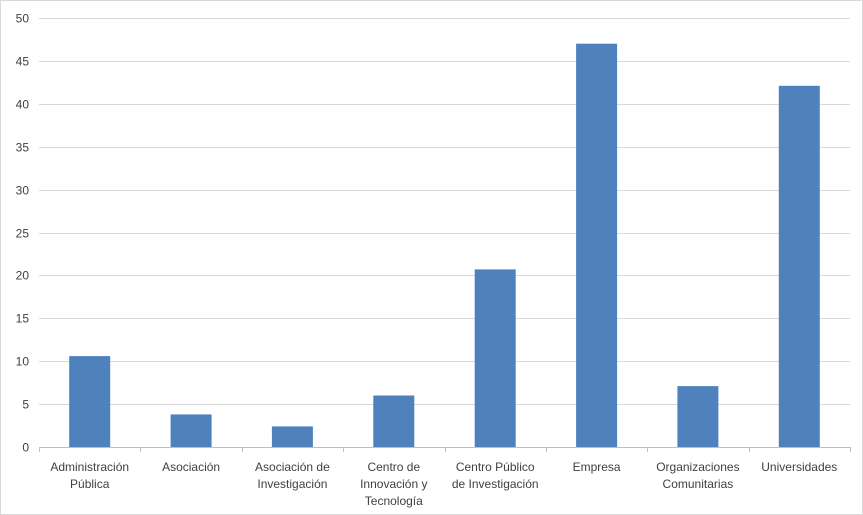 The width and height of the screenshot is (863, 515). Describe the element at coordinates (393, 467) in the screenshot. I see `x-category-label-line: Centro de` at that location.